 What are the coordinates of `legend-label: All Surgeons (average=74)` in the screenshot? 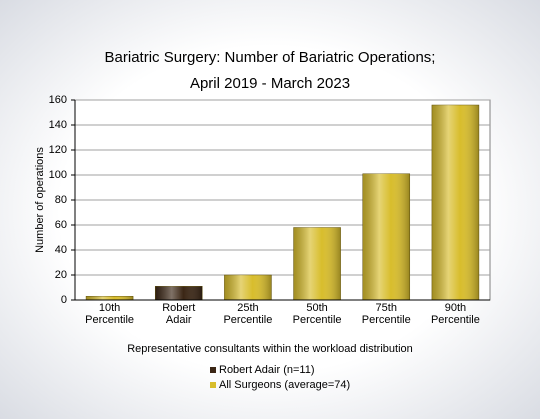 It's located at (284, 385).